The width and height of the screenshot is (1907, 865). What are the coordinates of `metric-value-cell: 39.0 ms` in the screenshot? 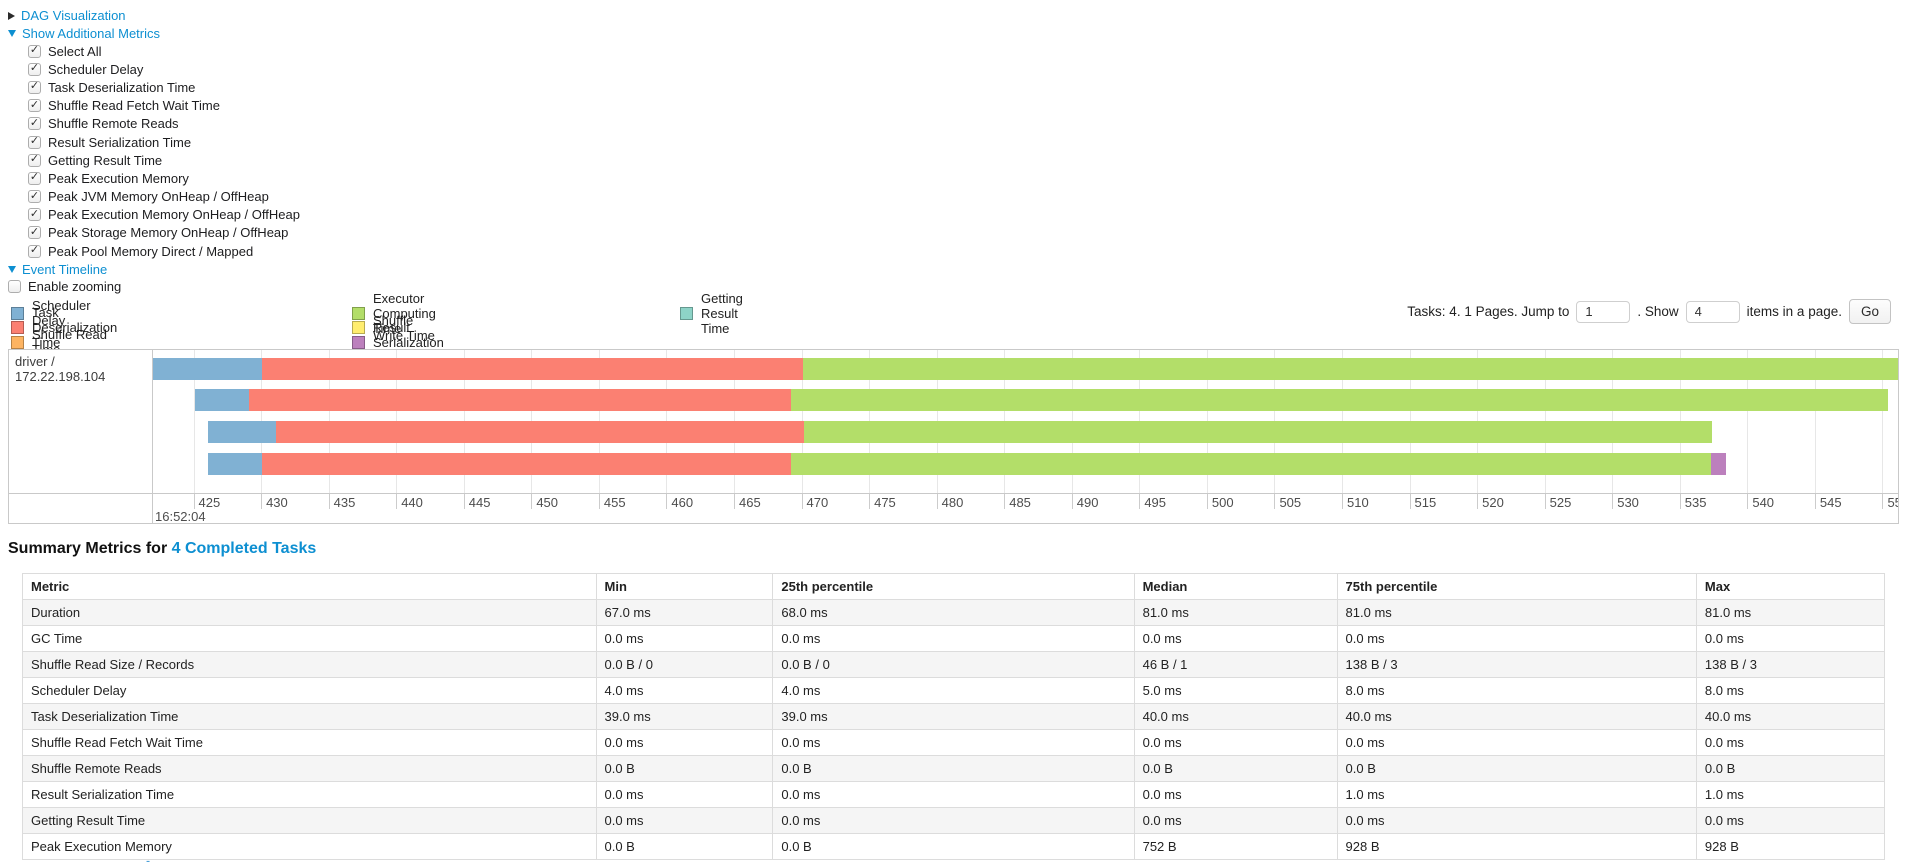 It's located at (953, 716).